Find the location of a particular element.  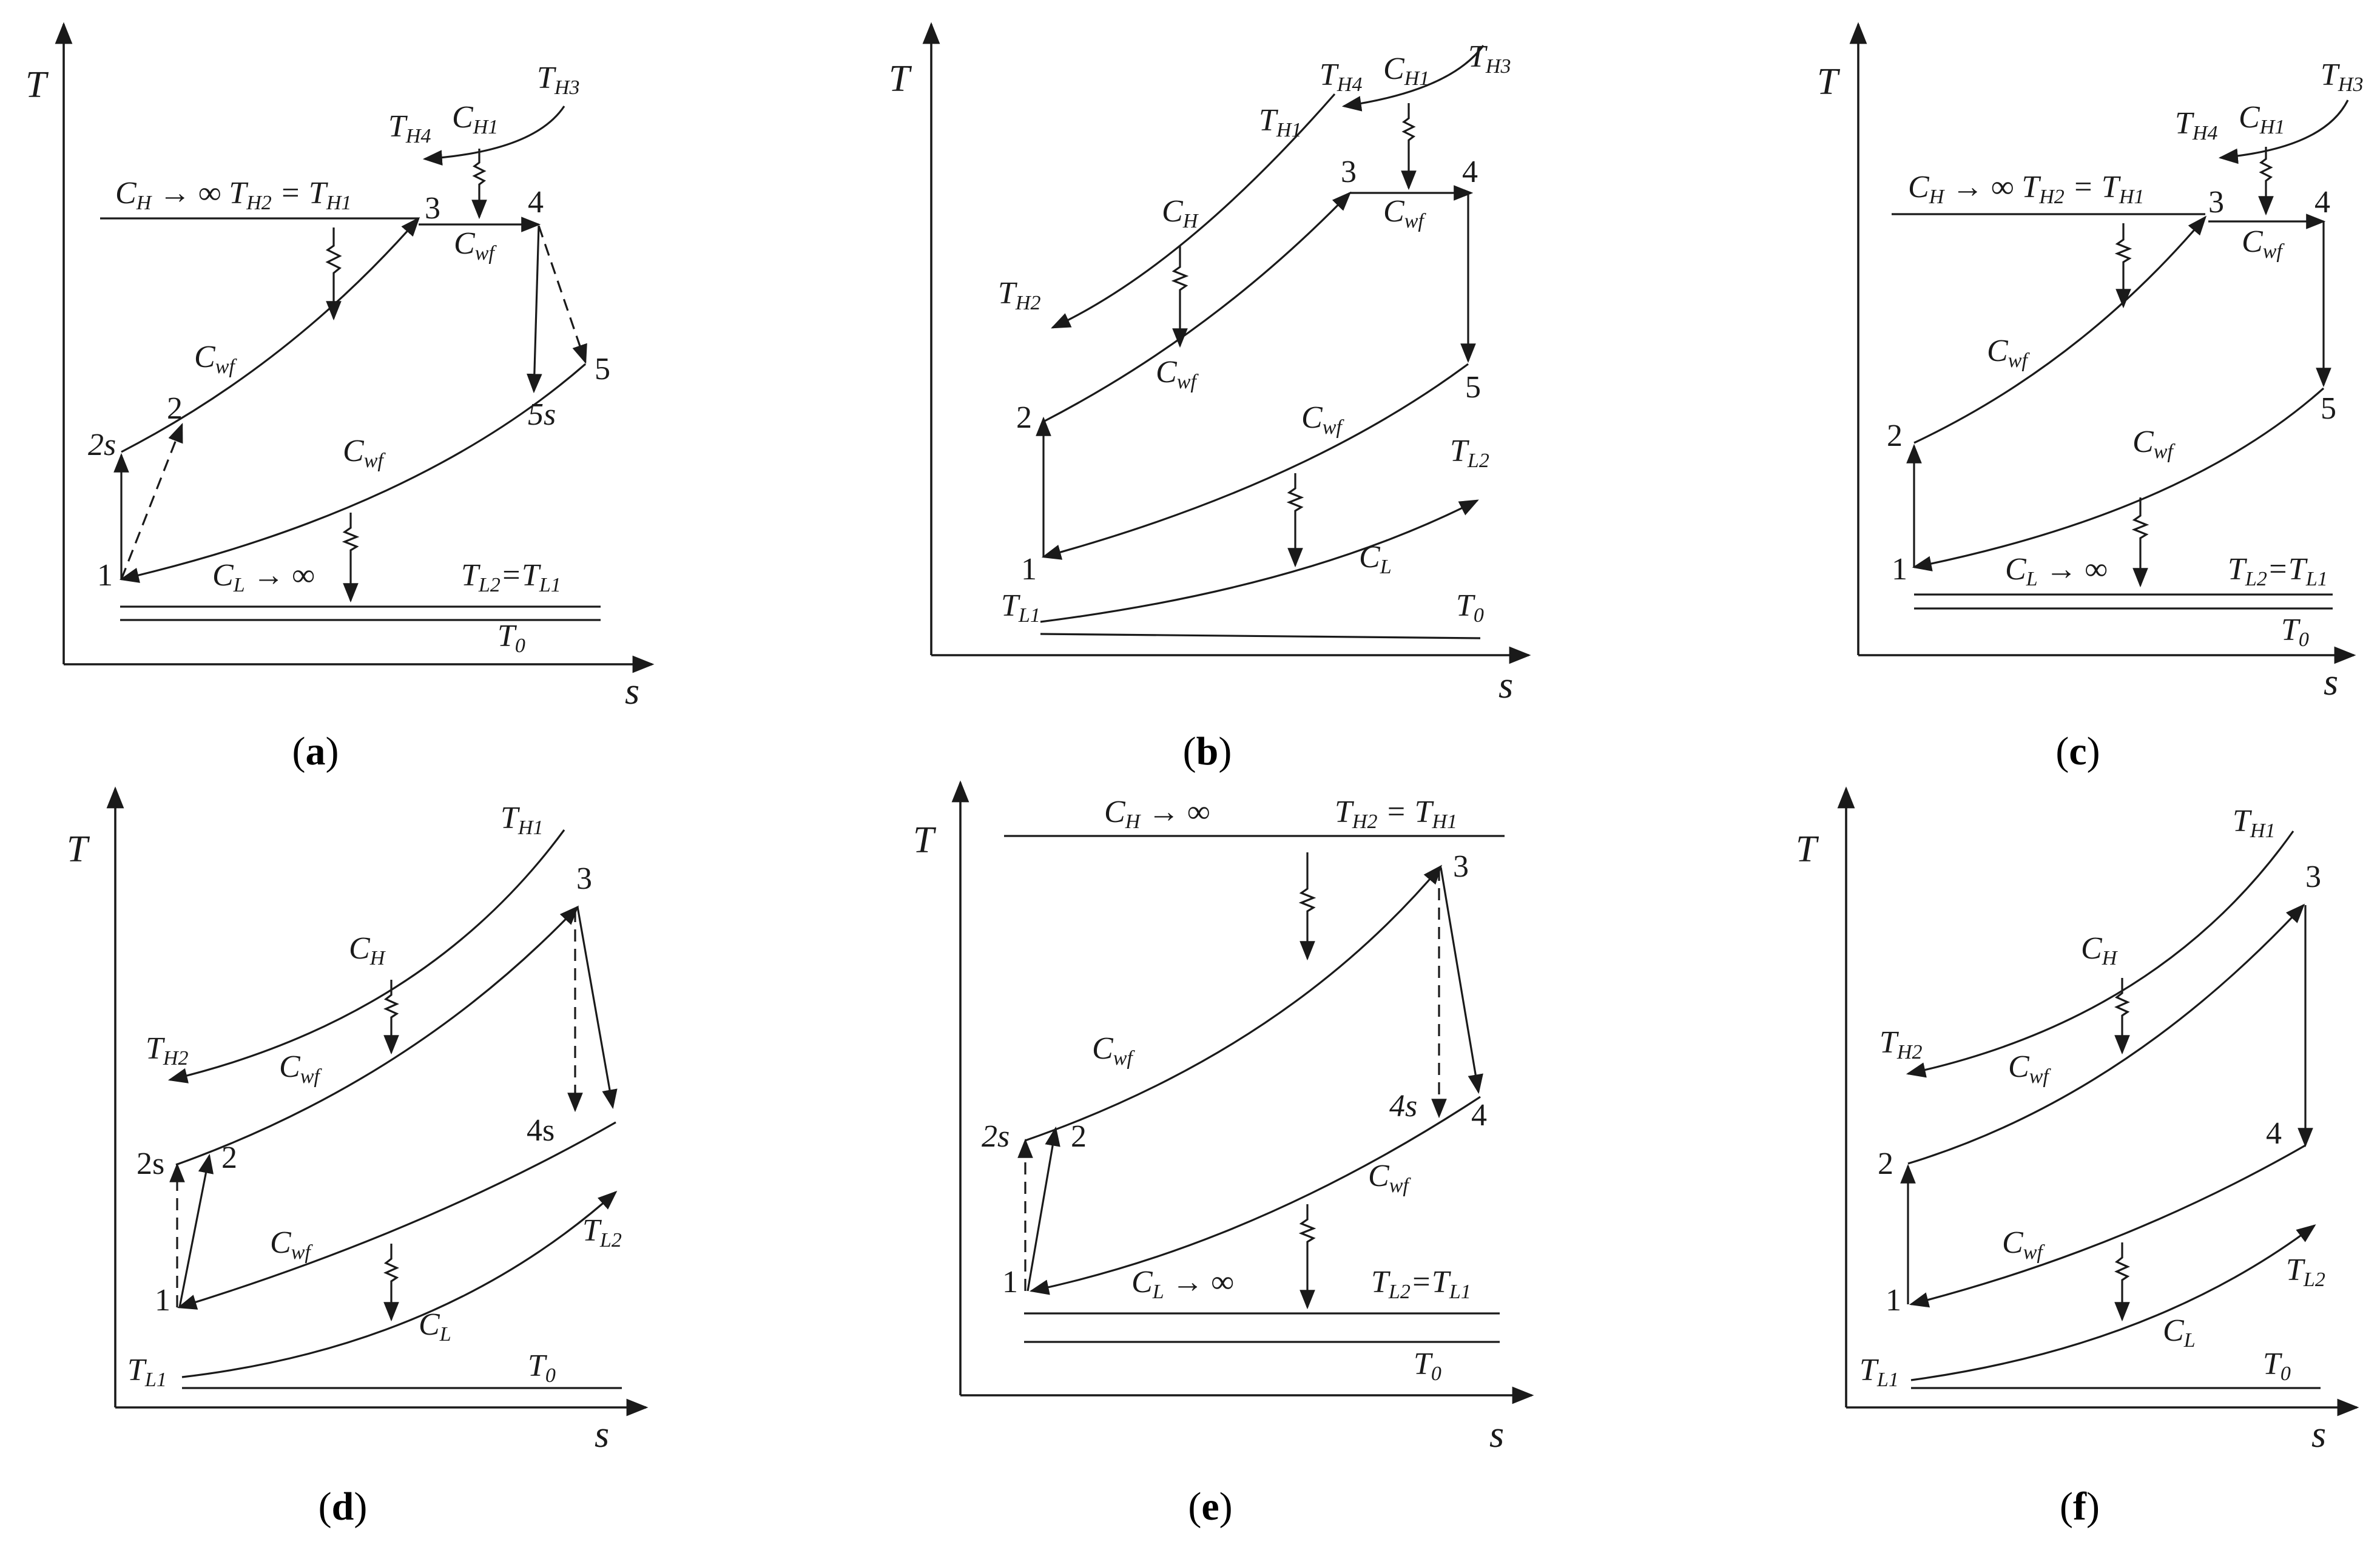

caption-d: (d) is located at coordinates (343, 1506).